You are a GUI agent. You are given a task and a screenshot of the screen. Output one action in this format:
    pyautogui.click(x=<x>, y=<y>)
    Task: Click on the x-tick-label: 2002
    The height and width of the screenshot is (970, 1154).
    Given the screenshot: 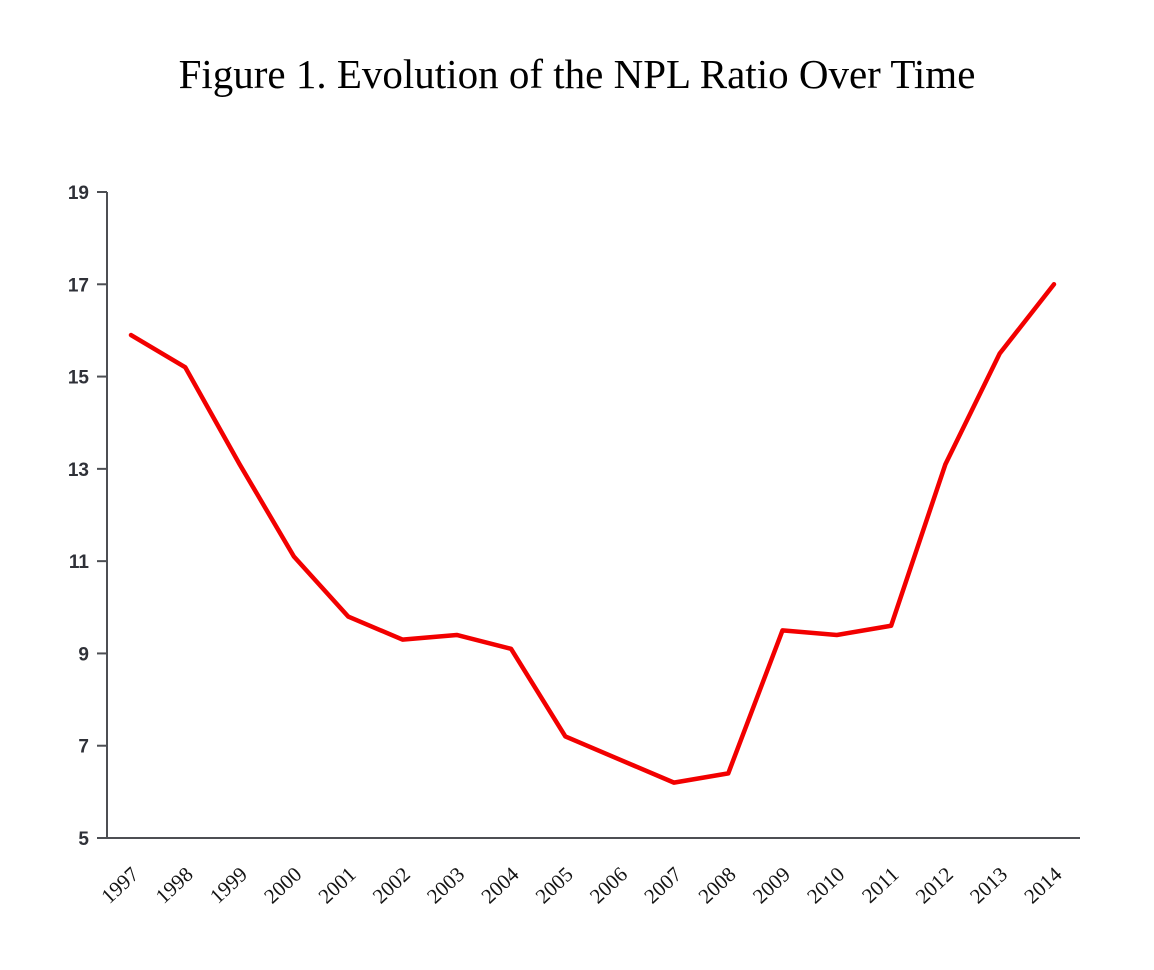 What is the action you would take?
    pyautogui.click(x=391, y=885)
    